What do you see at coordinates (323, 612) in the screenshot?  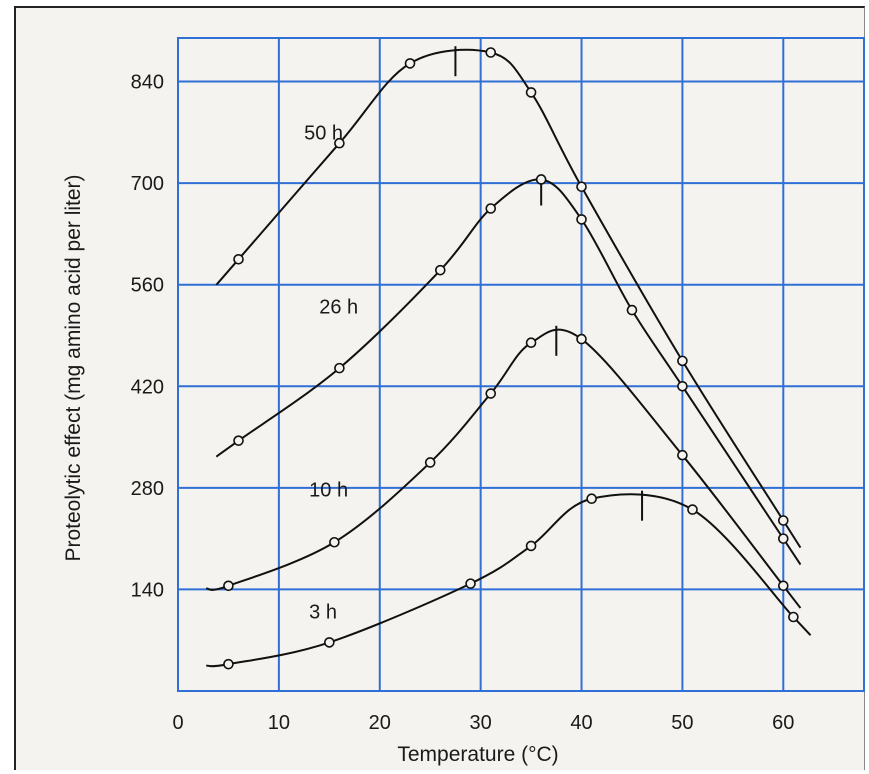 I see `series-label: 3 h` at bounding box center [323, 612].